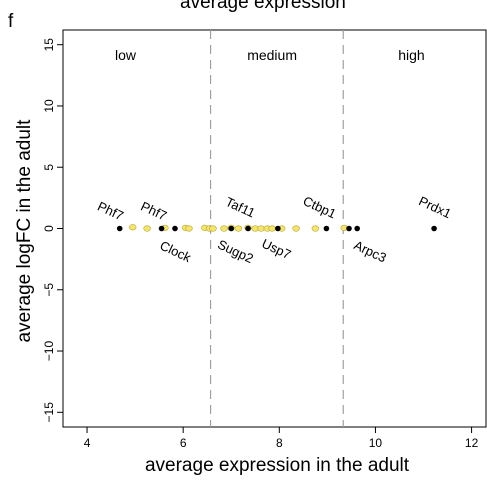  What do you see at coordinates (49, 351) in the screenshot?
I see `y-tick-label: −10` at bounding box center [49, 351].